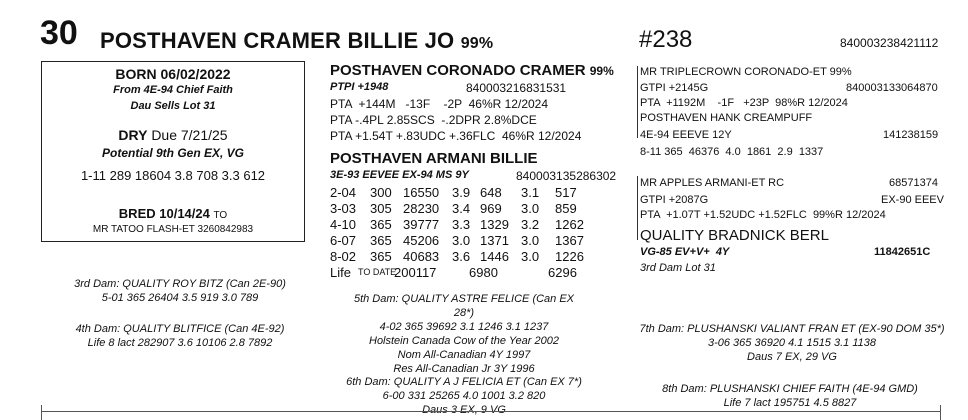 This screenshot has height=420, width=968. I want to click on third-dam-record: 5-01 365 26404 3.5 919 3.0 789, so click(180, 298).